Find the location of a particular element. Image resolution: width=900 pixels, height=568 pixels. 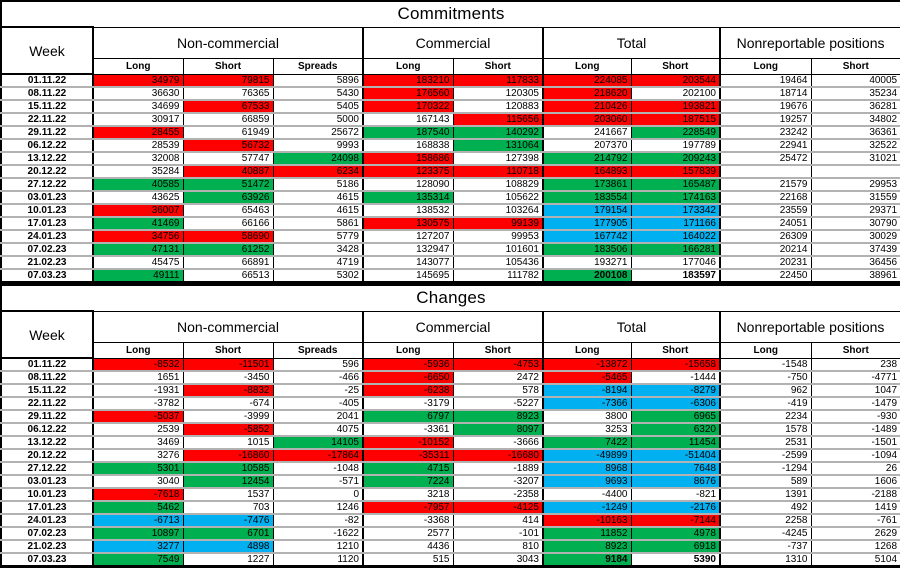

value-cell: -761 is located at coordinates (855, 520).